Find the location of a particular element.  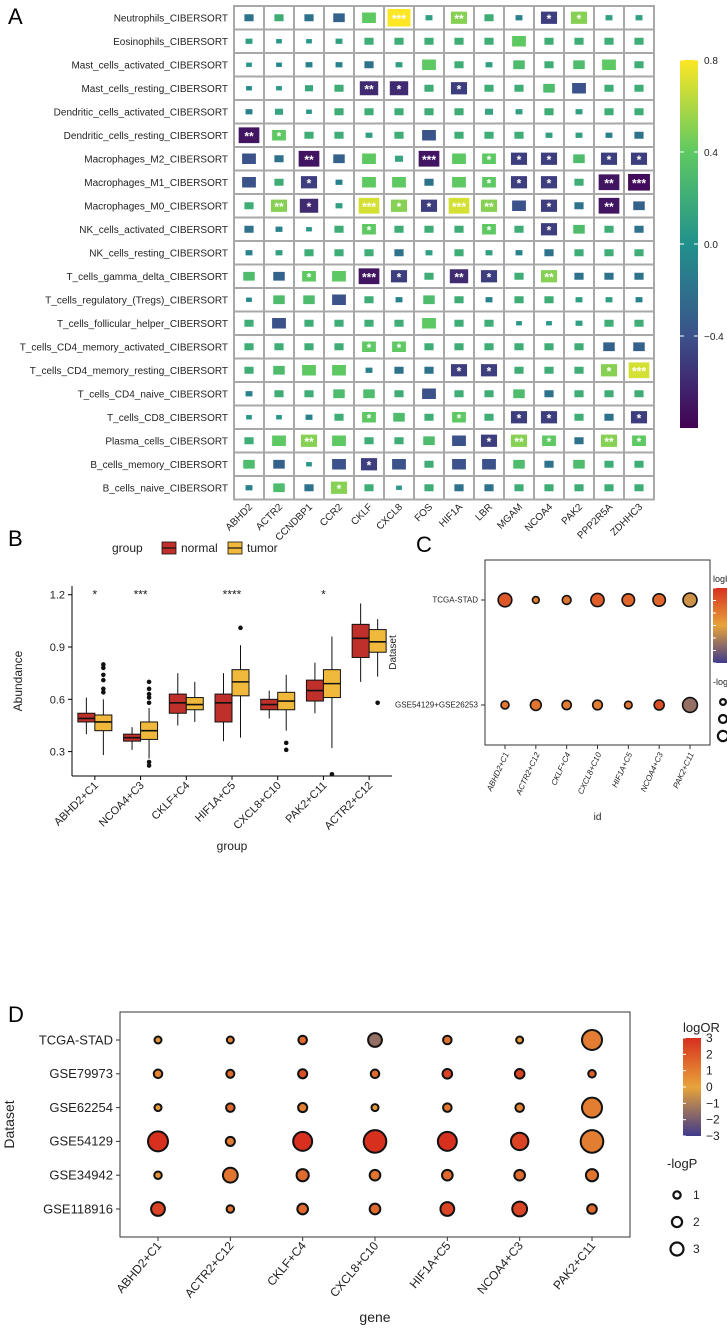

bubble-colorbar-tick-label: 2 is located at coordinates (709, 1054).